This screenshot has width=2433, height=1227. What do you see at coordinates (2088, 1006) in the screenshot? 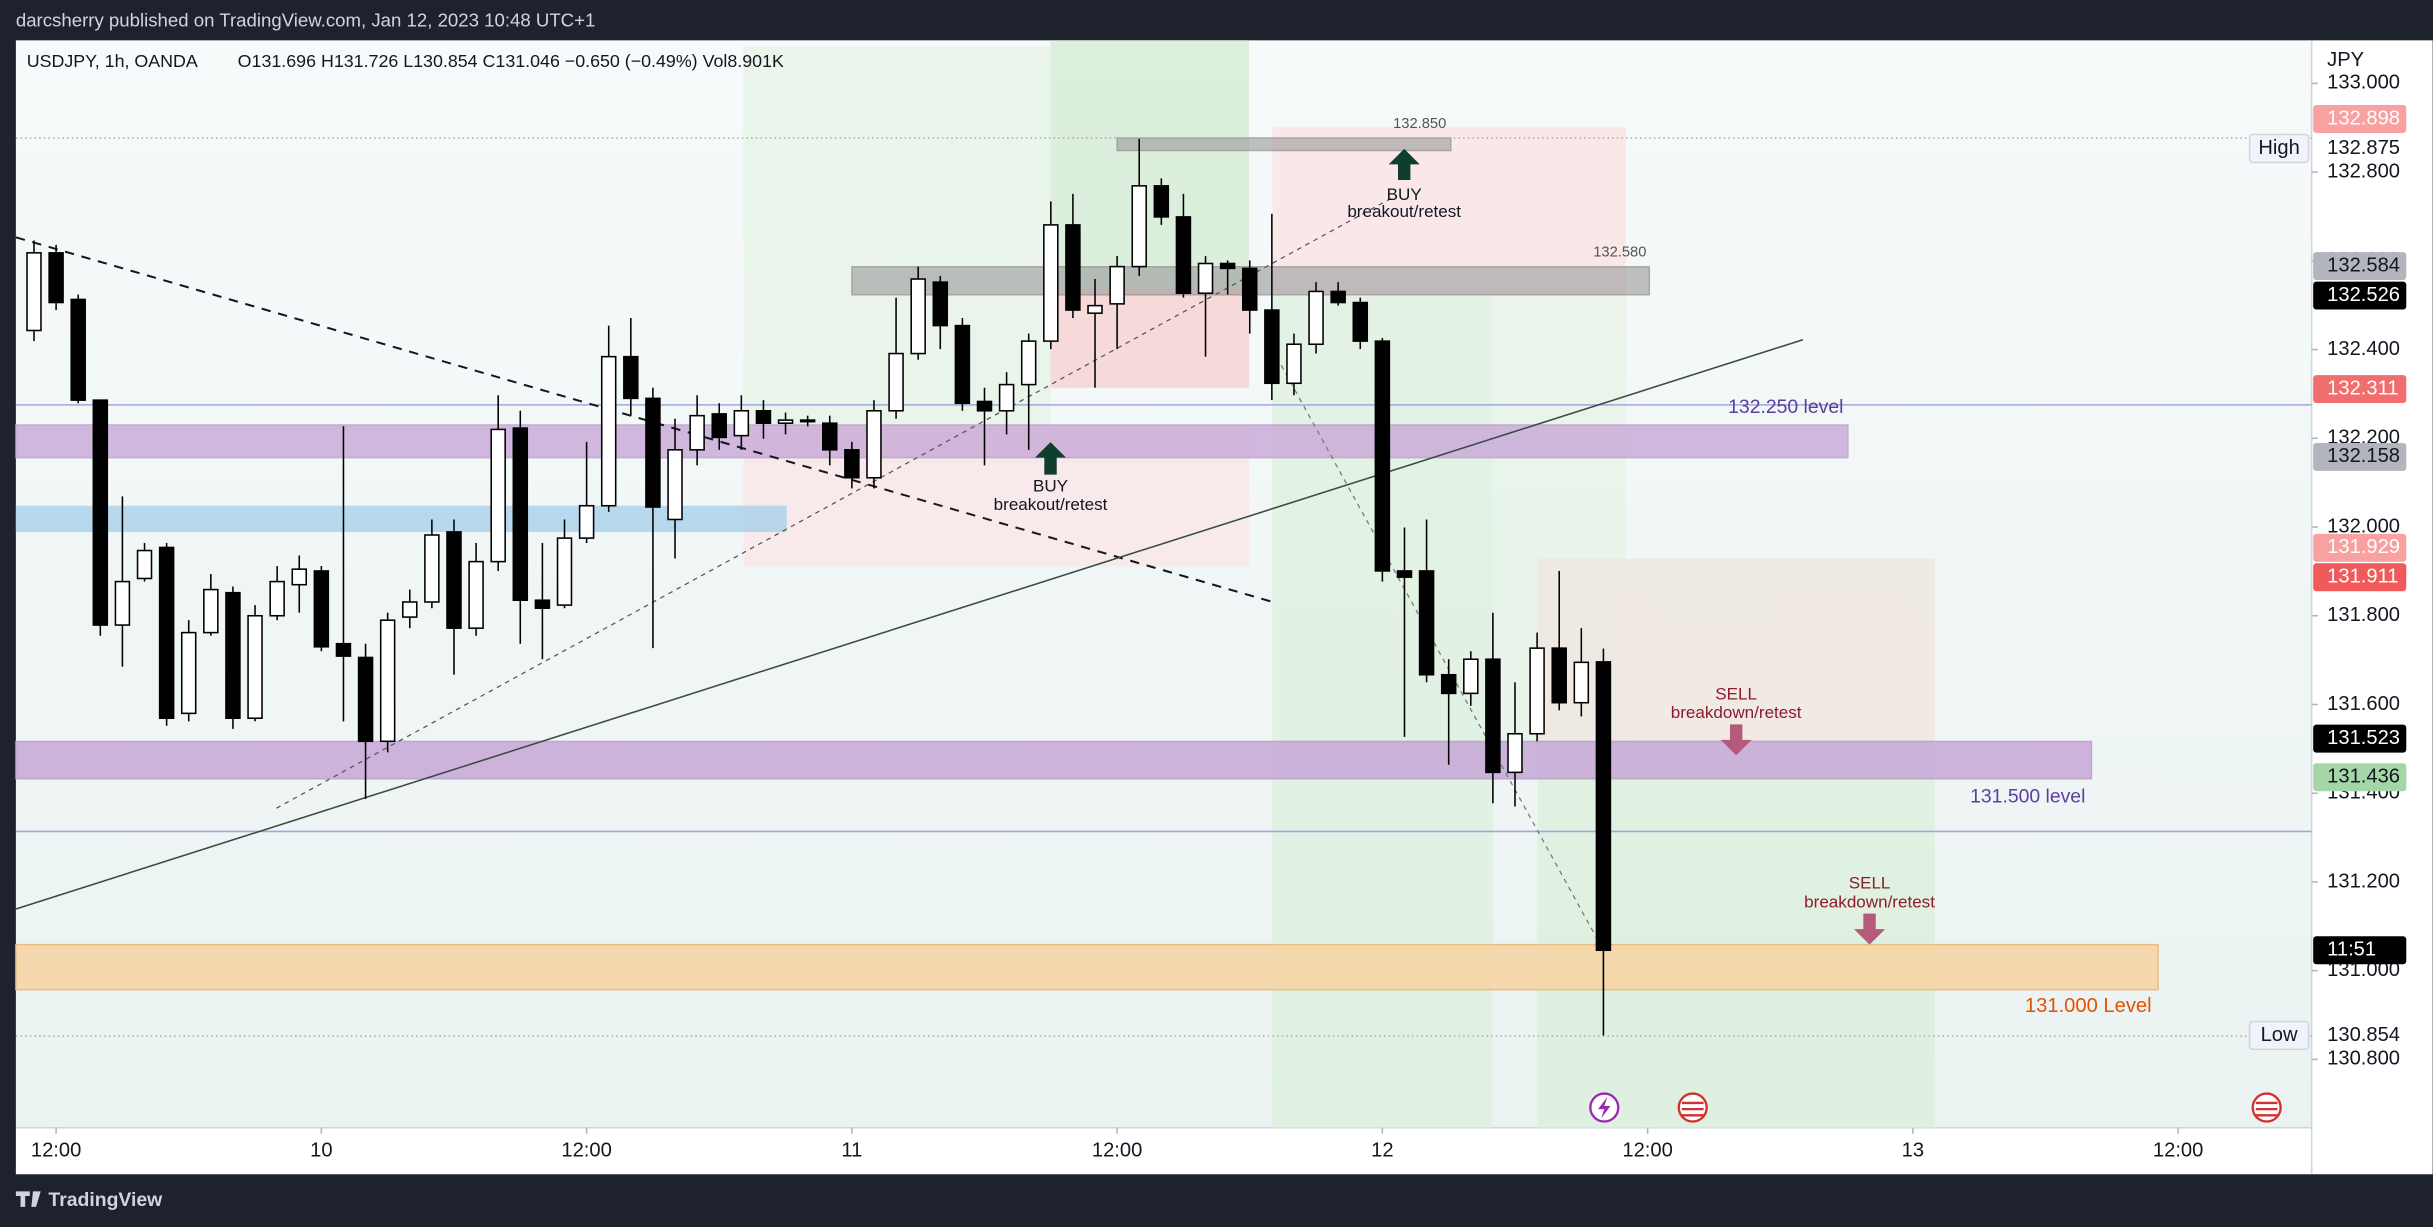
I see `level-label: 131.000 Level` at bounding box center [2088, 1006].